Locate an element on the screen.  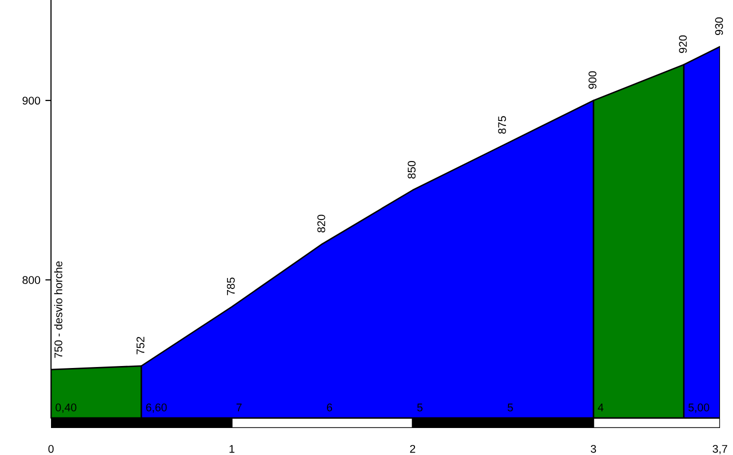
x-tick-label: 2 is located at coordinates (413, 448).